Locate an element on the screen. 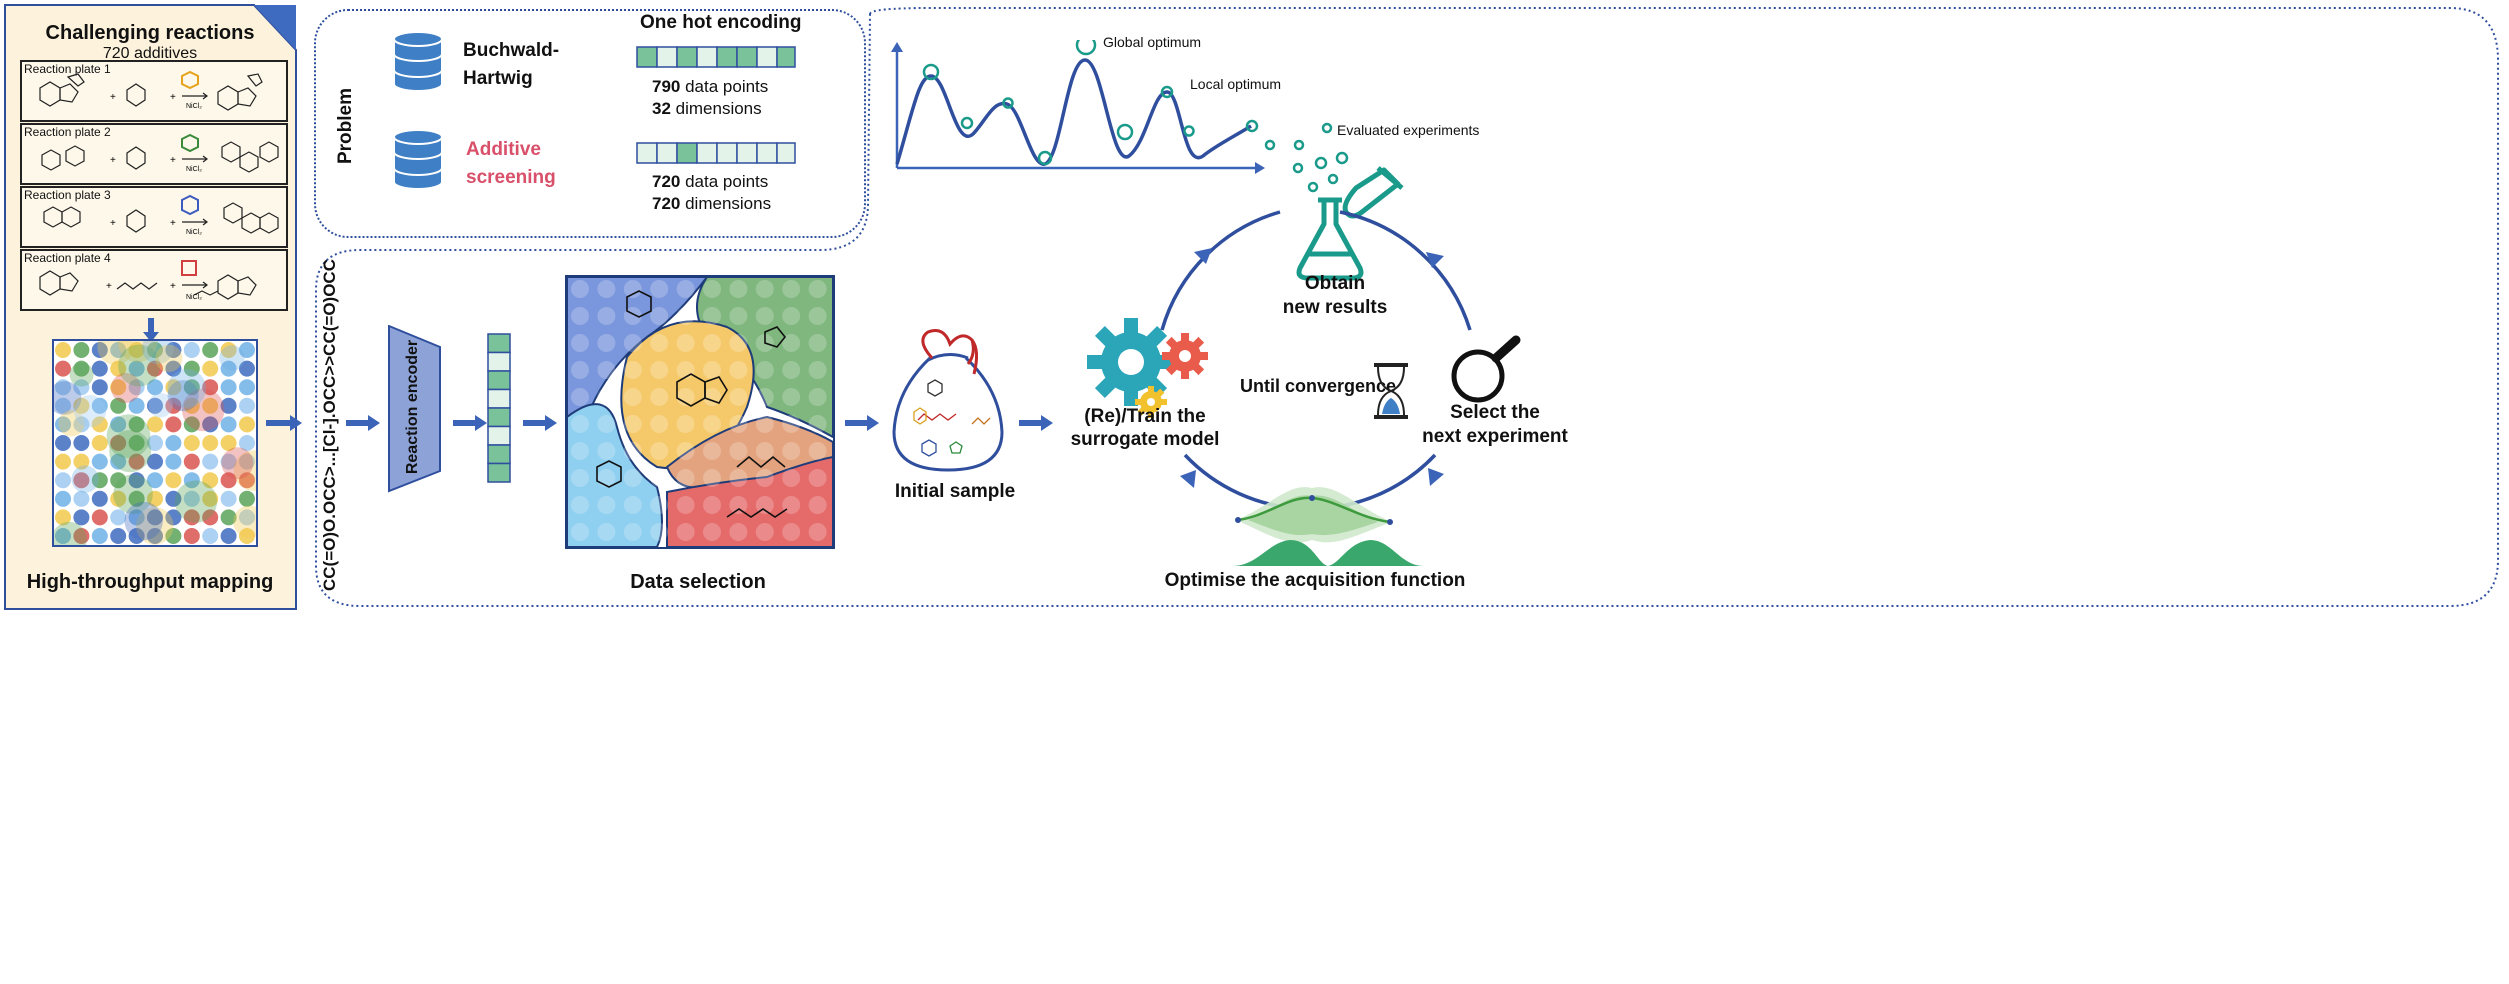 The image size is (2509, 984). cluster-region is located at coordinates (749, 501).